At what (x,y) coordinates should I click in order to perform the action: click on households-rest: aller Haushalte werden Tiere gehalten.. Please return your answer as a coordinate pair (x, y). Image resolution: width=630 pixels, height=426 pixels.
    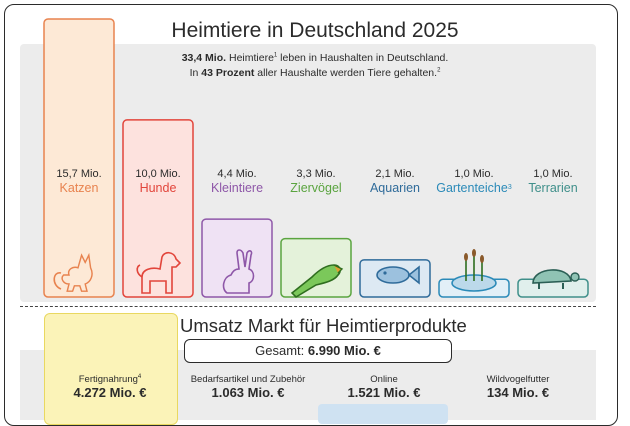
    Looking at the image, I should click on (346, 73).